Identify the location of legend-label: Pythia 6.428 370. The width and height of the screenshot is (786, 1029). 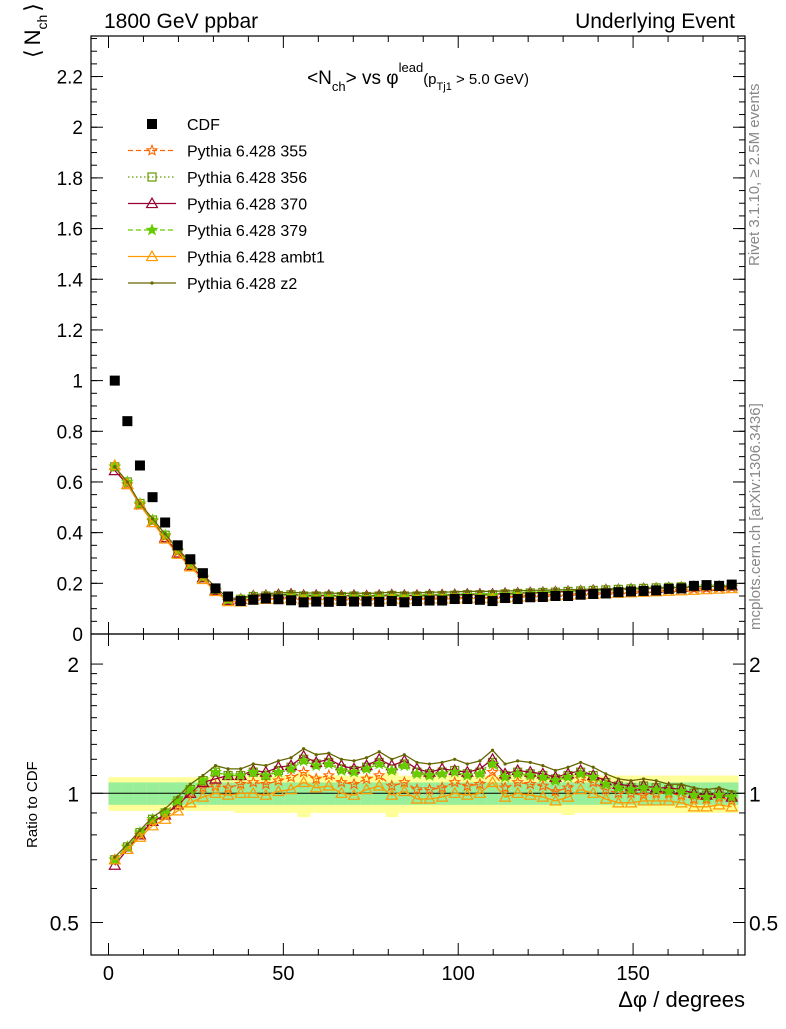
(247, 205).